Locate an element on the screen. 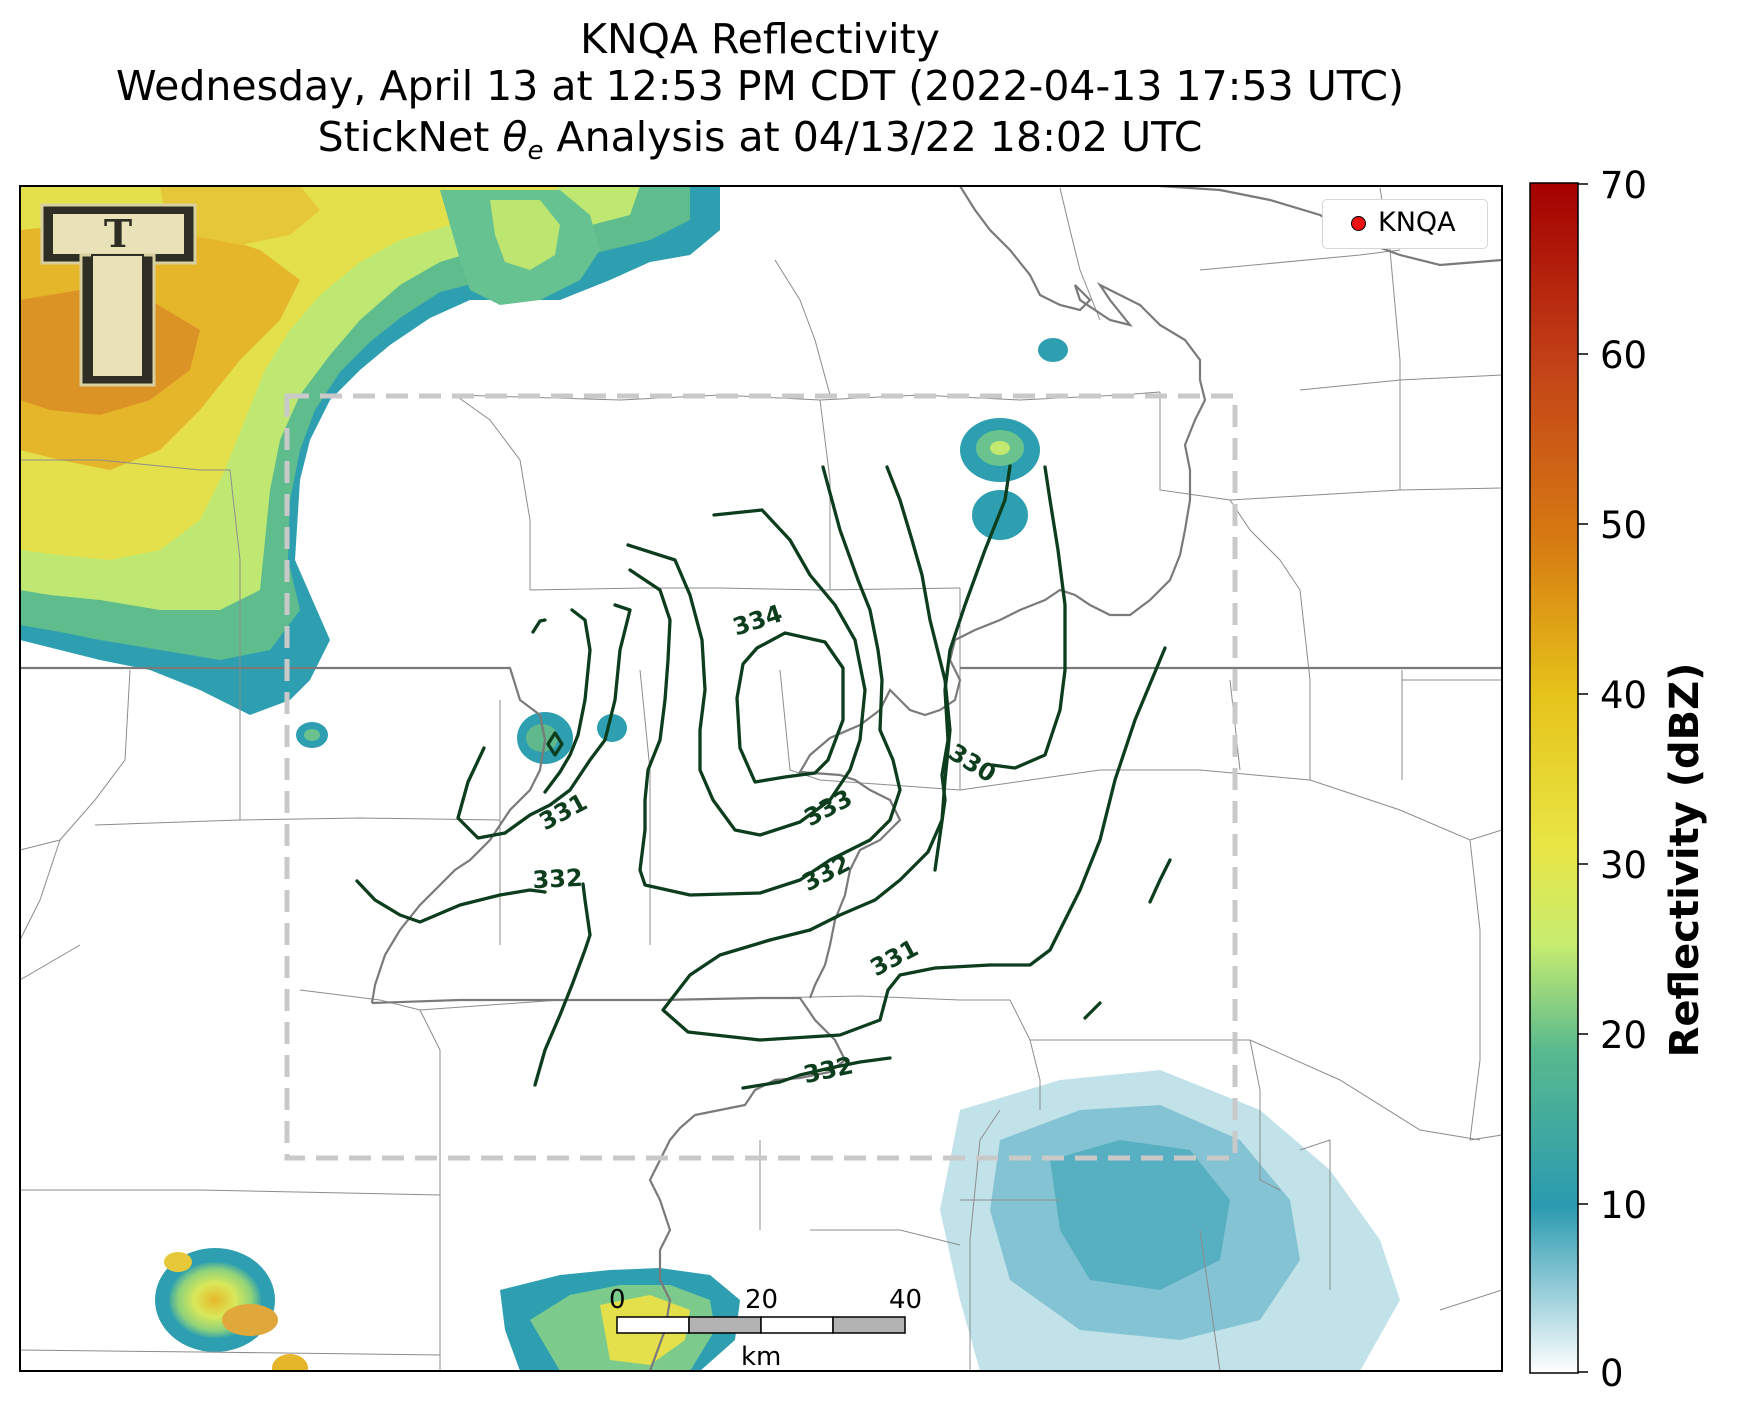 This screenshot has width=1738, height=1411. scalebar-tick-label: 40 is located at coordinates (906, 1300).